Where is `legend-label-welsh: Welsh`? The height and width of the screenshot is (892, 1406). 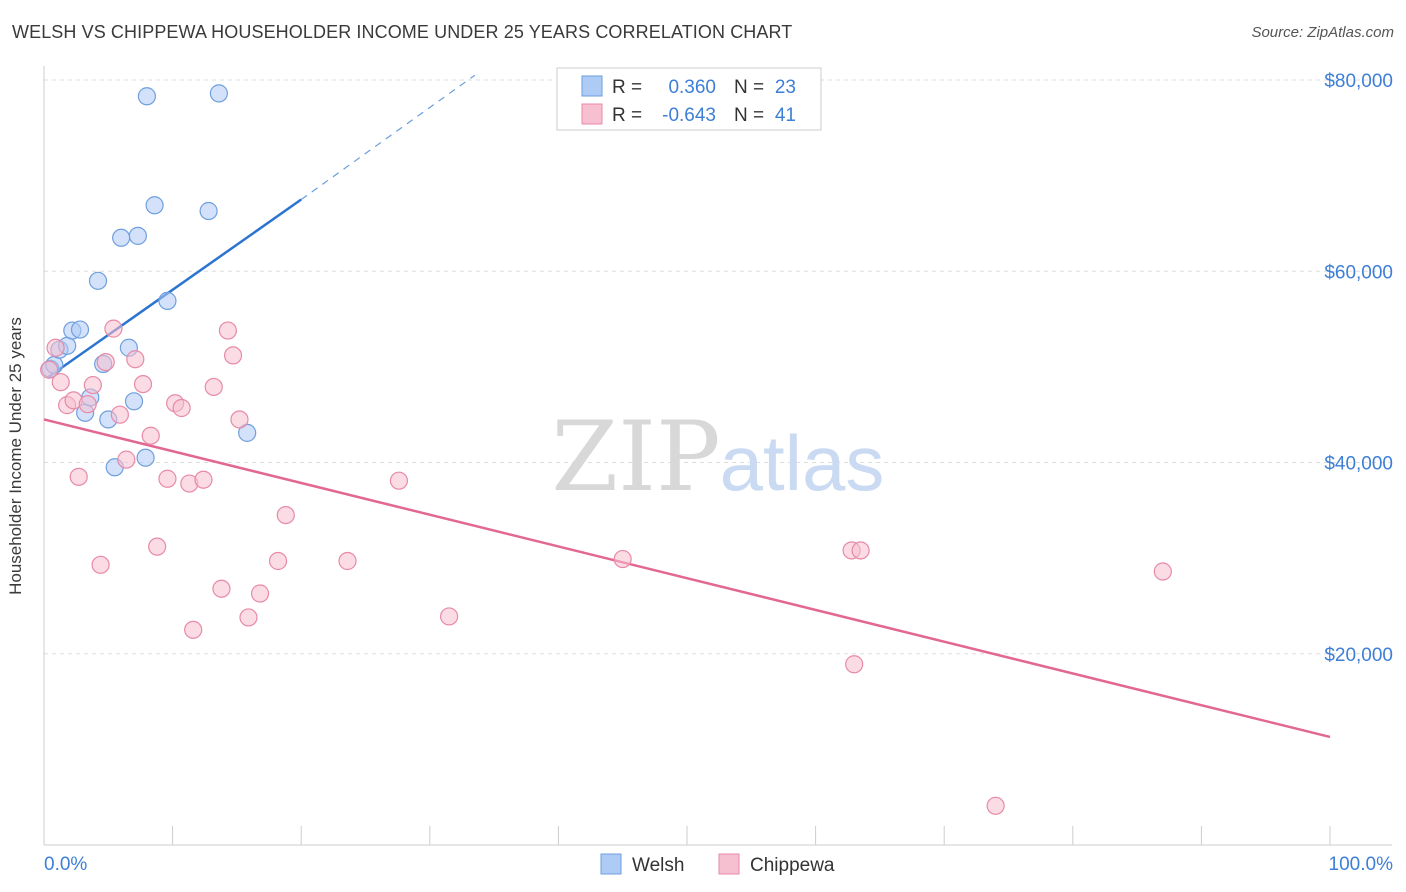
legend-label-welsh: Welsh is located at coordinates (658, 865).